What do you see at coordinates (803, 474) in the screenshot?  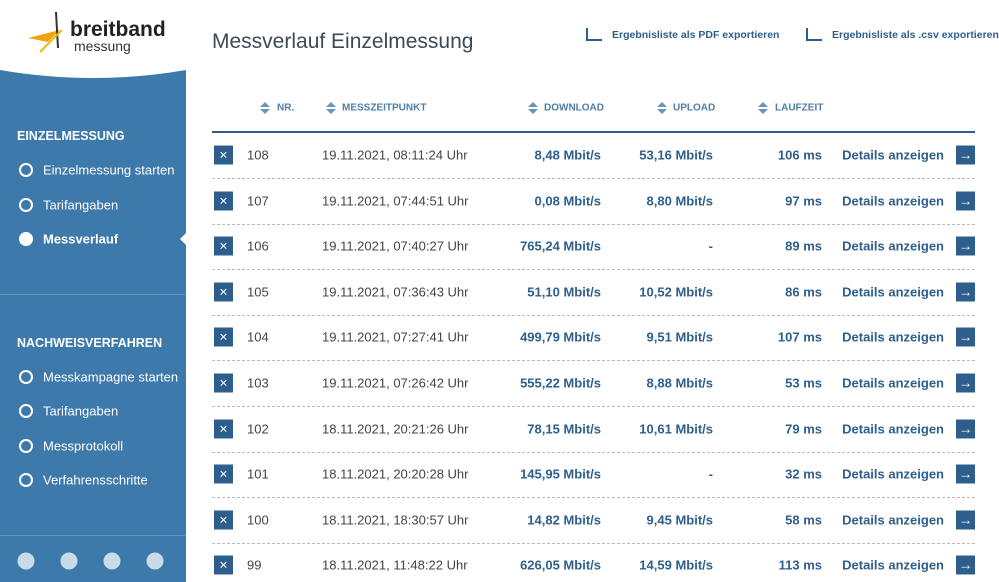 I see `latency: 32 ms` at bounding box center [803, 474].